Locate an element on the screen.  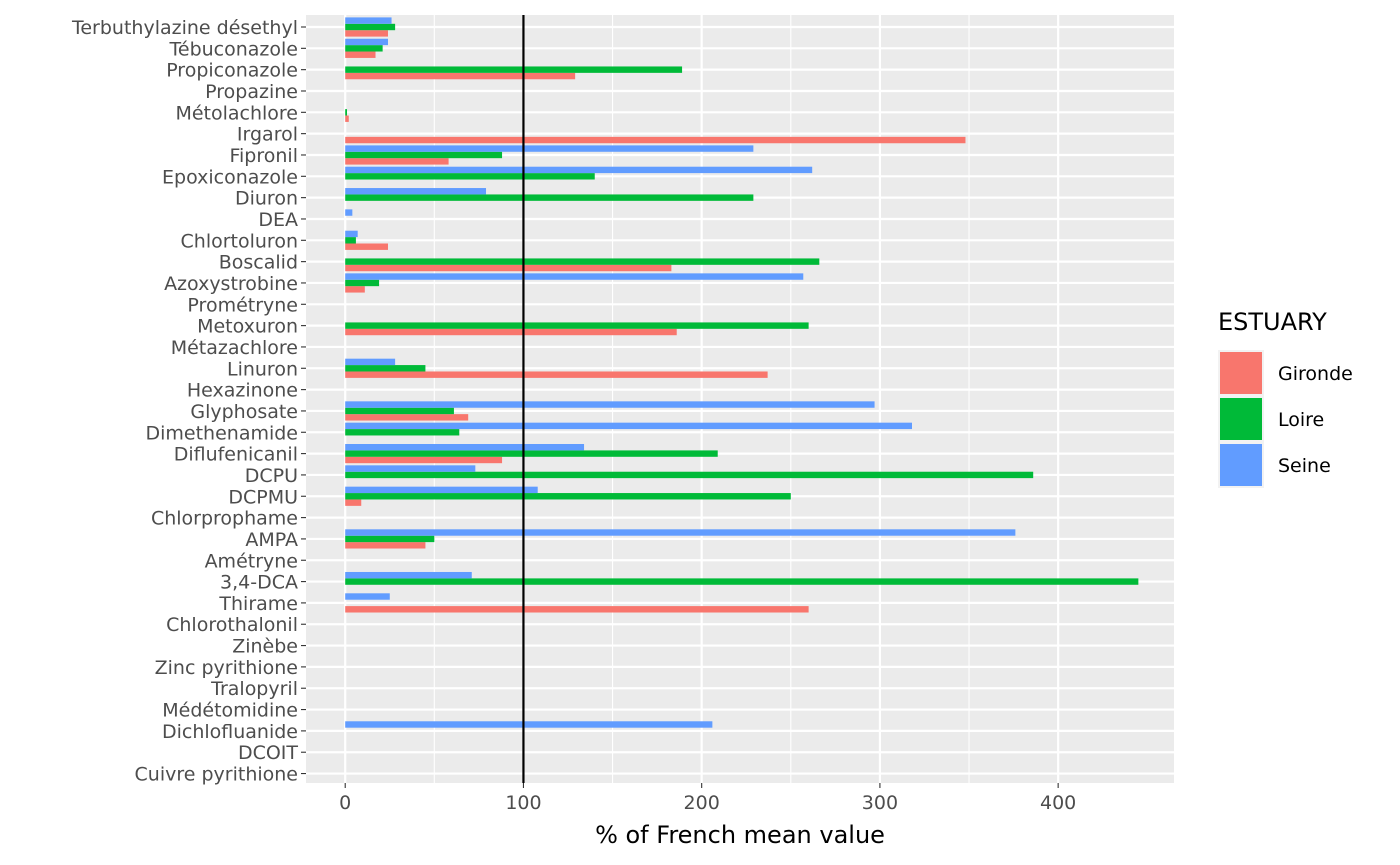
legend-label-gironde: Gironde is located at coordinates (1315, 374).